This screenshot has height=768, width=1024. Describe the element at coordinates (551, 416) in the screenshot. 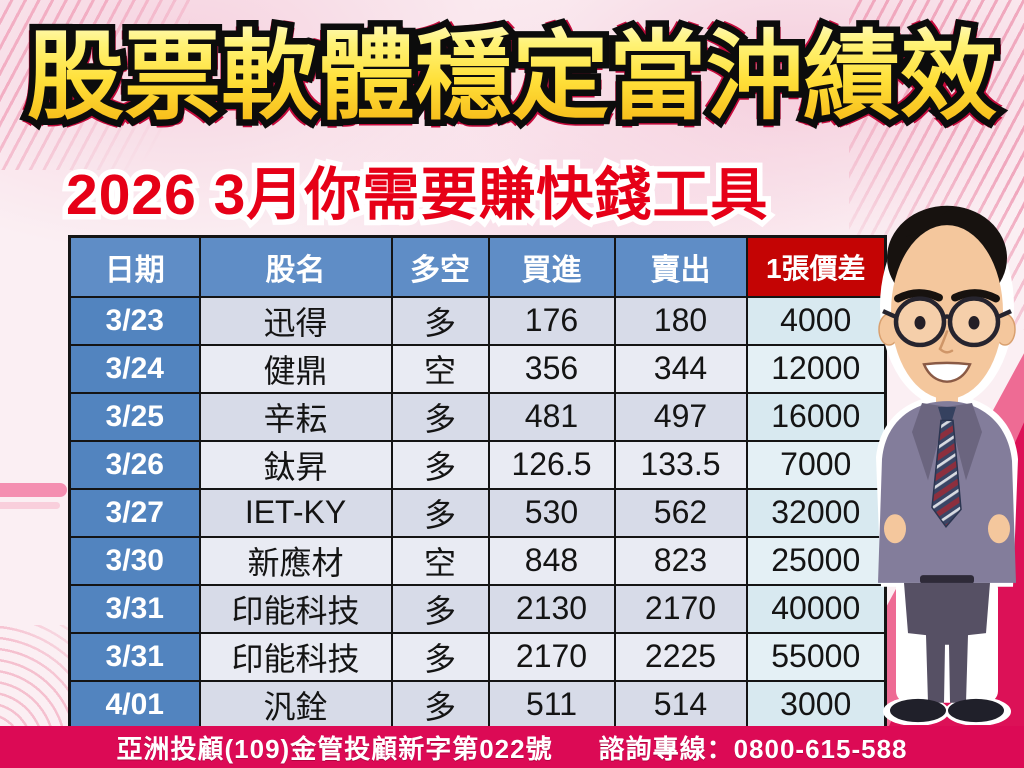

I see `cell-buy: 481` at that location.